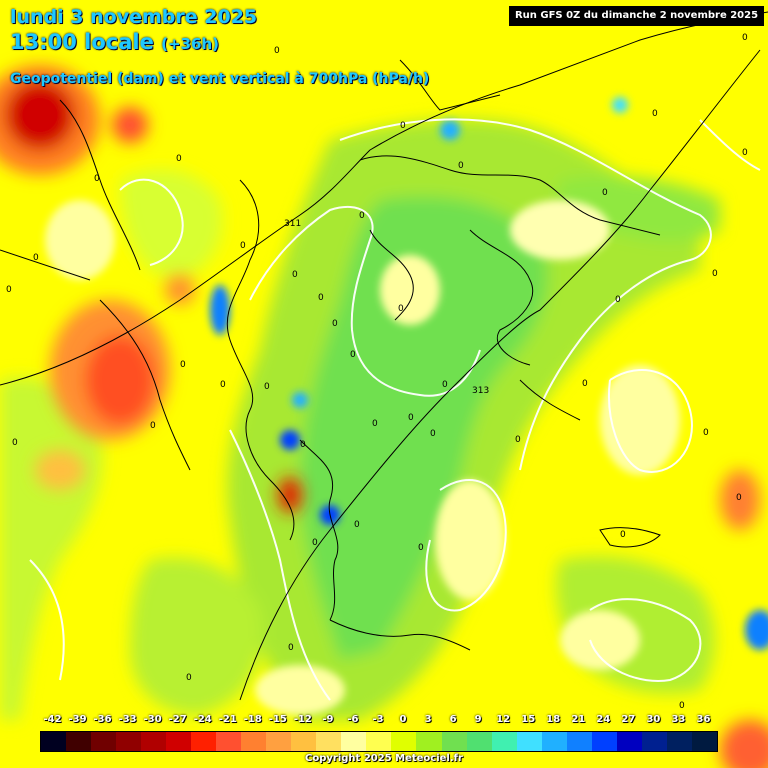 This screenshot has height=768, width=768. I want to click on legend-value: -12, so click(302, 719).